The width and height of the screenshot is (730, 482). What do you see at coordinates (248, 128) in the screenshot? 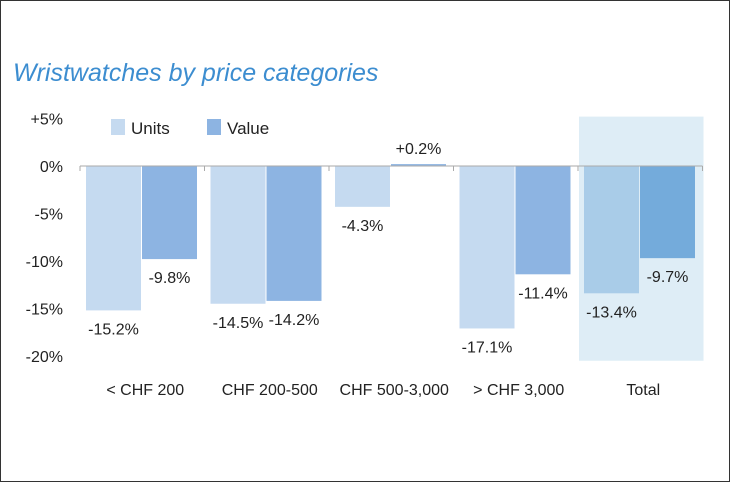
I see `legend-label: Value` at bounding box center [248, 128].